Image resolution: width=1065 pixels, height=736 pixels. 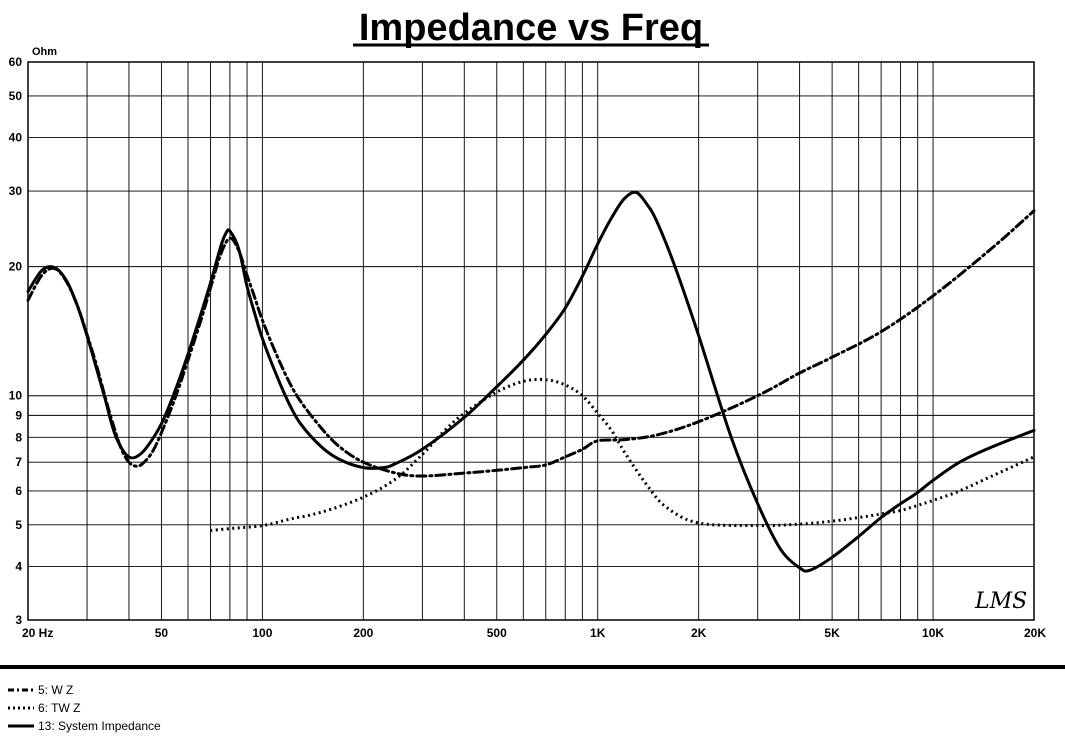 I want to click on x-tick-label: 20K, so click(x=1035, y=633).